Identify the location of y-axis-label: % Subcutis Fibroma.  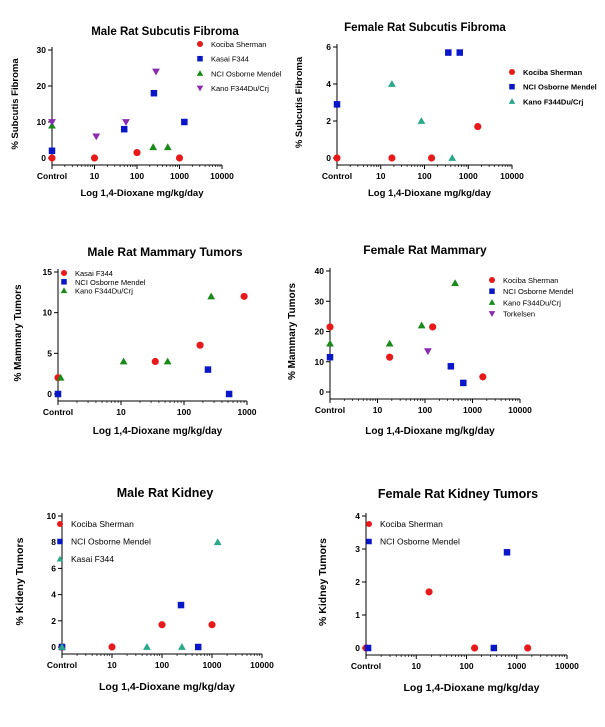
(15, 104).